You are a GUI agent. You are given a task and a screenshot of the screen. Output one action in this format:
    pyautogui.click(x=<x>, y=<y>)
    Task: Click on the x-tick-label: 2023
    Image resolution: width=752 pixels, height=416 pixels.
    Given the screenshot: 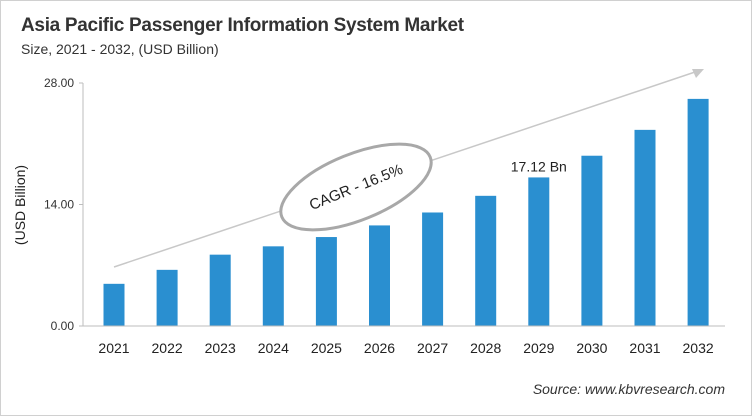 What is the action you would take?
    pyautogui.click(x=220, y=348)
    